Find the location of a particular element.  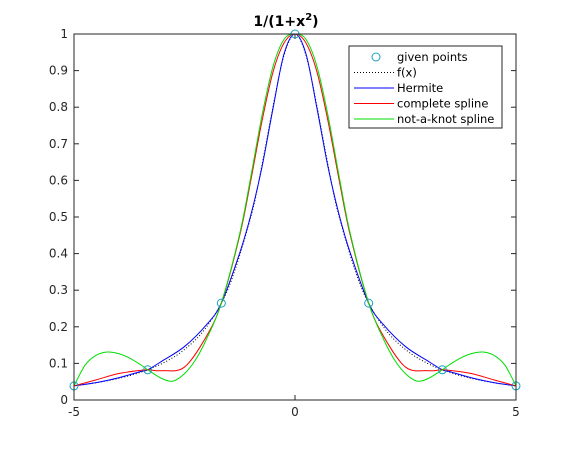

legend-not-a-knot-spline-label: not-a-knot spline is located at coordinates (445, 119).